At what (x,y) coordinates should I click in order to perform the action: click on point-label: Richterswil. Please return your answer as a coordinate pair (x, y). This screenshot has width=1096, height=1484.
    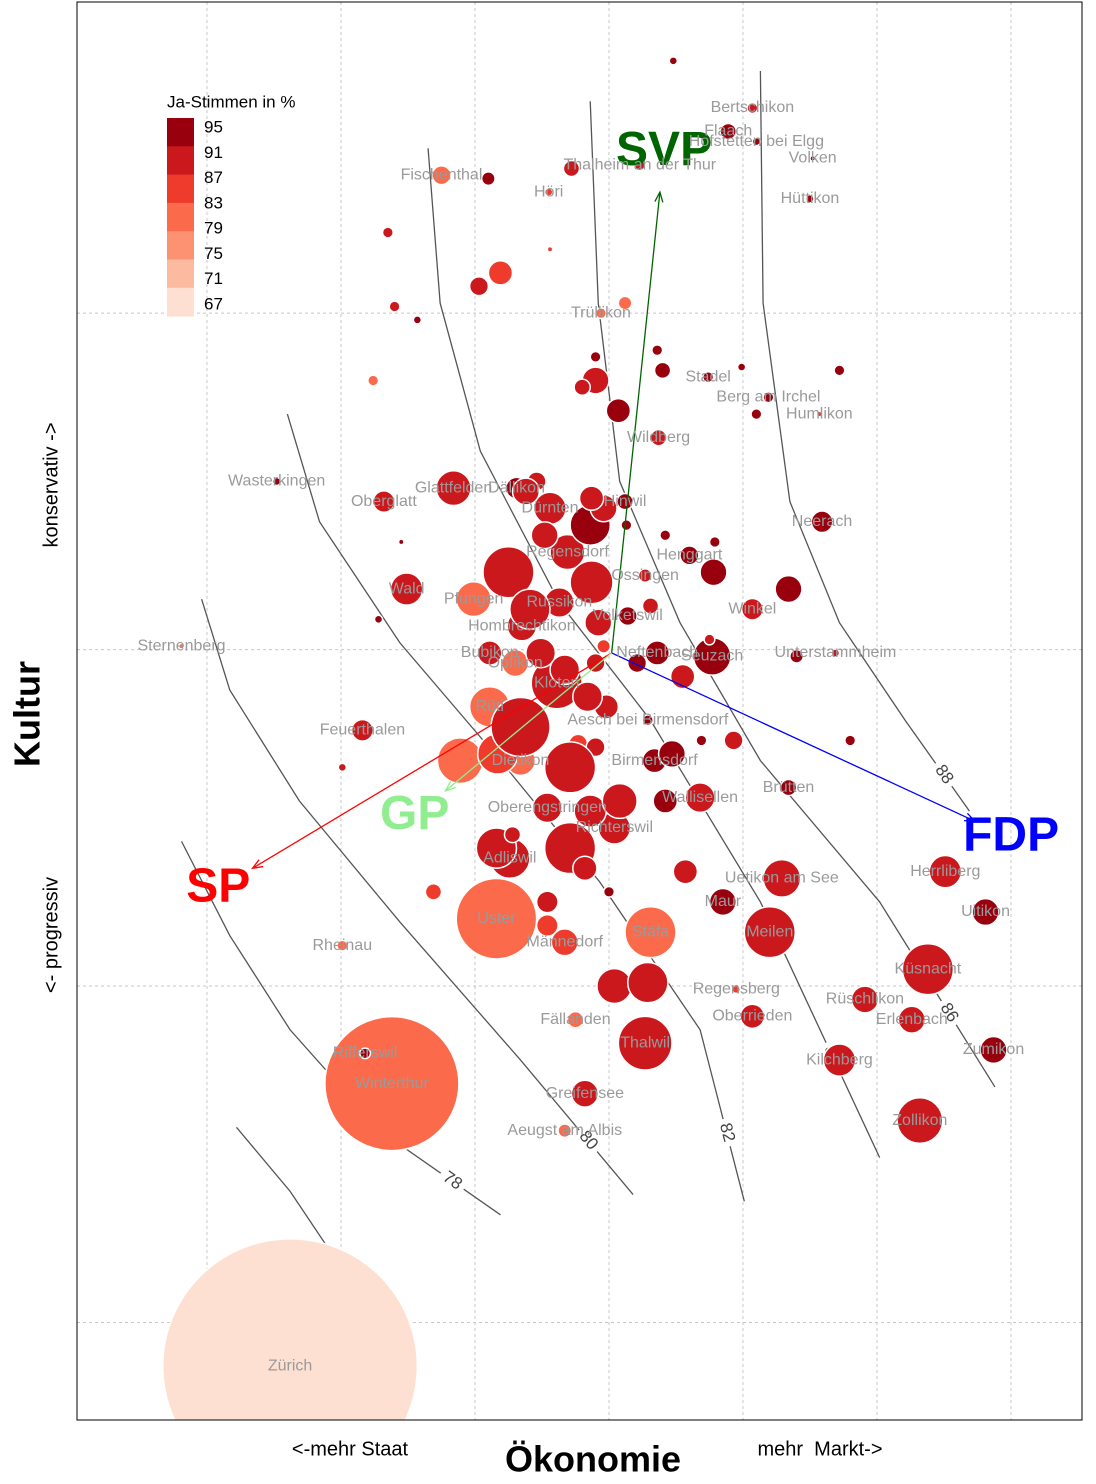
    Looking at the image, I should click on (614, 827).